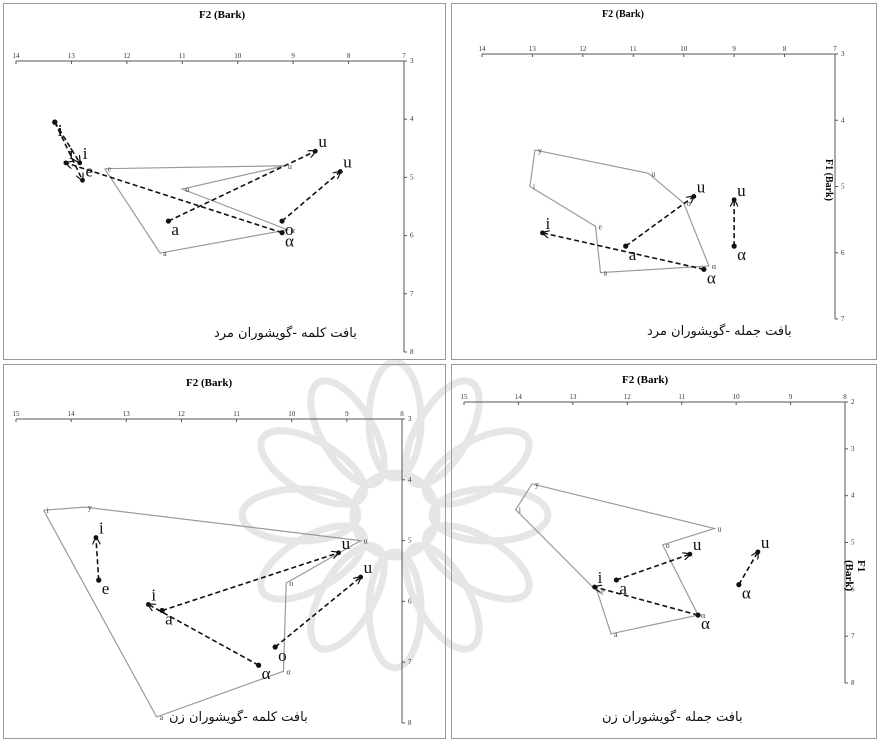 The image size is (881, 742). I want to click on x-tick-label: 9, so click(347, 414).